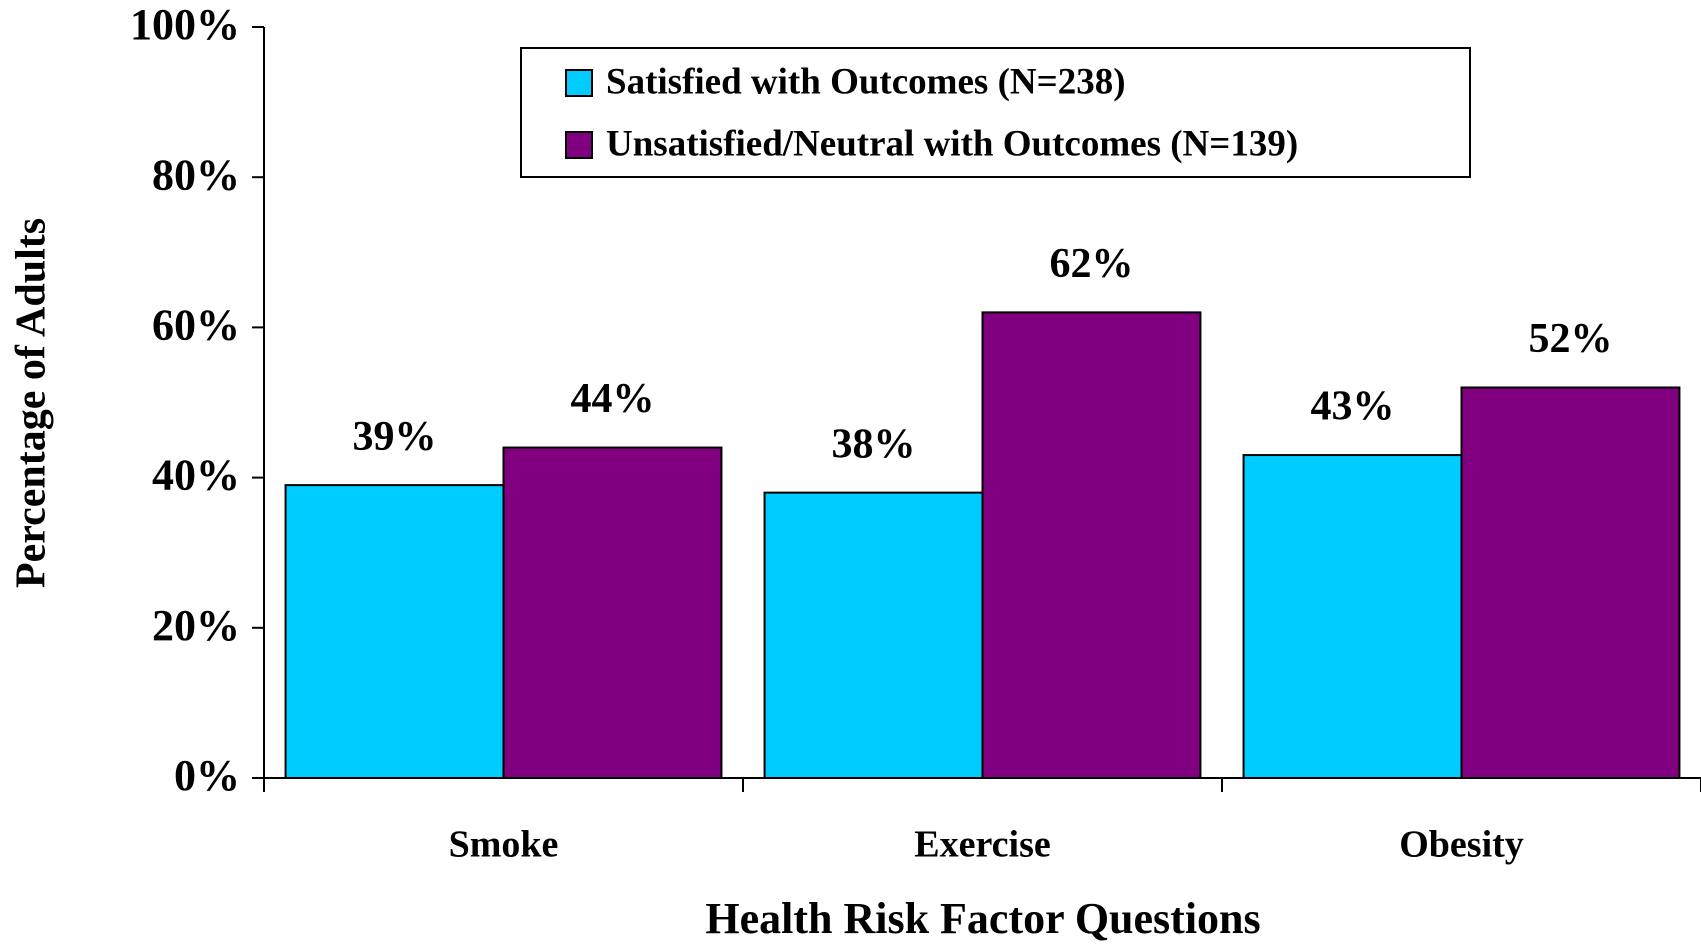  I want to click on y-tick-label: 0%, so click(207, 775).